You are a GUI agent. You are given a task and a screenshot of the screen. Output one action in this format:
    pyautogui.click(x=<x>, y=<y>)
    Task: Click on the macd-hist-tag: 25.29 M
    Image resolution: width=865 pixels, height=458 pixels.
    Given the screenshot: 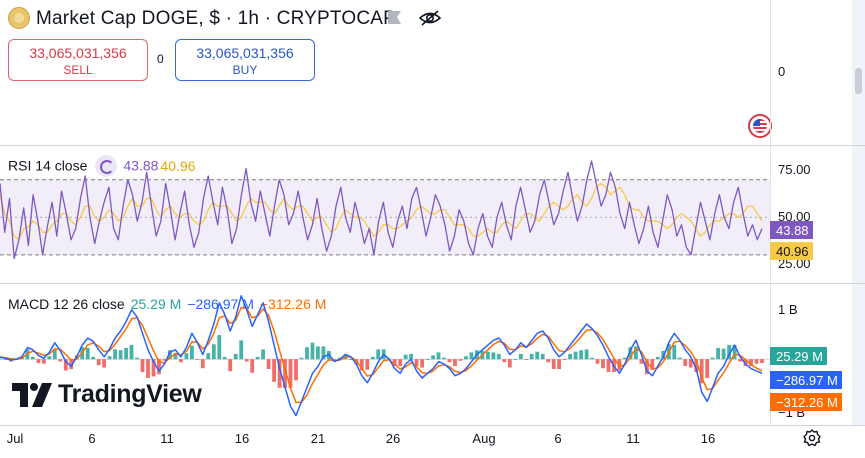 What is the action you would take?
    pyautogui.click(x=798, y=356)
    